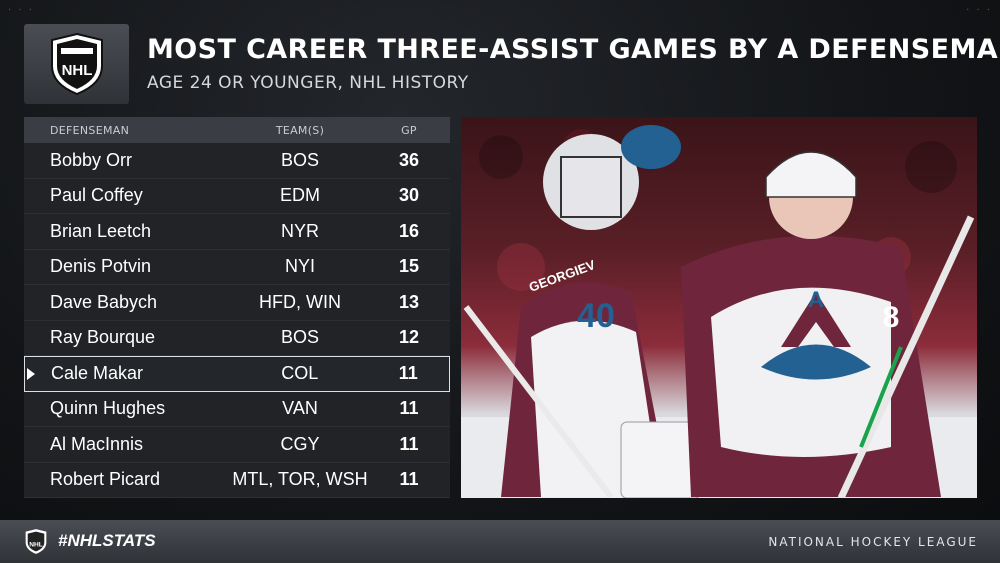  Describe the element at coordinates (409, 337) in the screenshot. I see `player-gp: 12` at that location.